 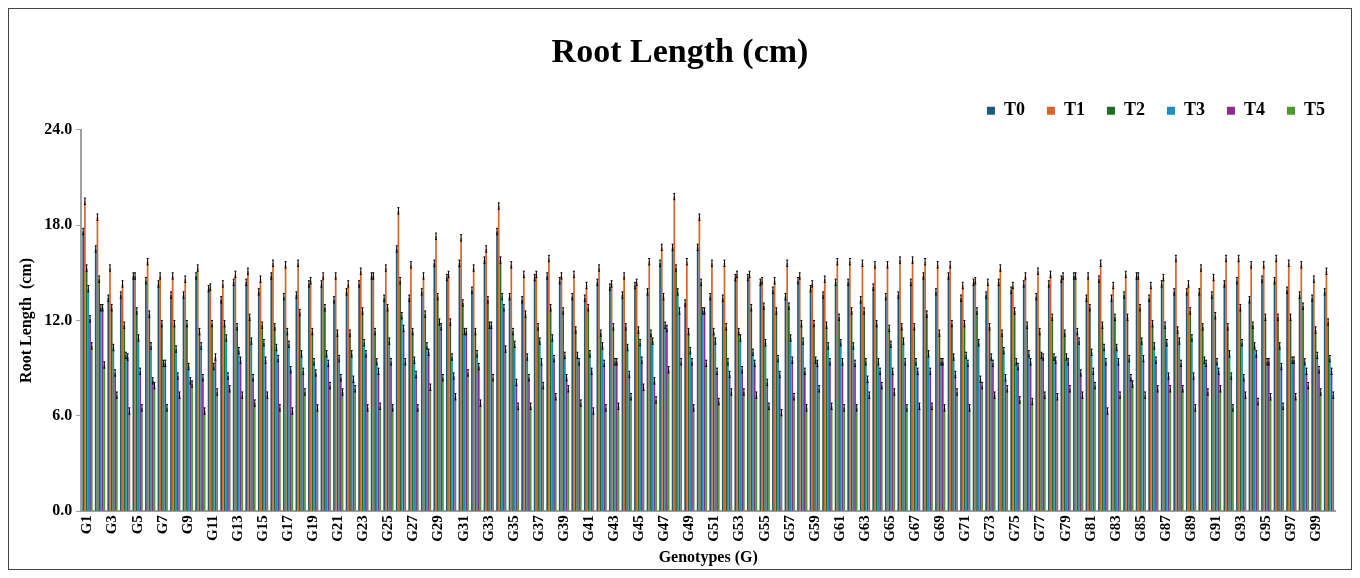 What do you see at coordinates (62, 510) in the screenshot?
I see `y-tick-label: 0.0` at bounding box center [62, 510].